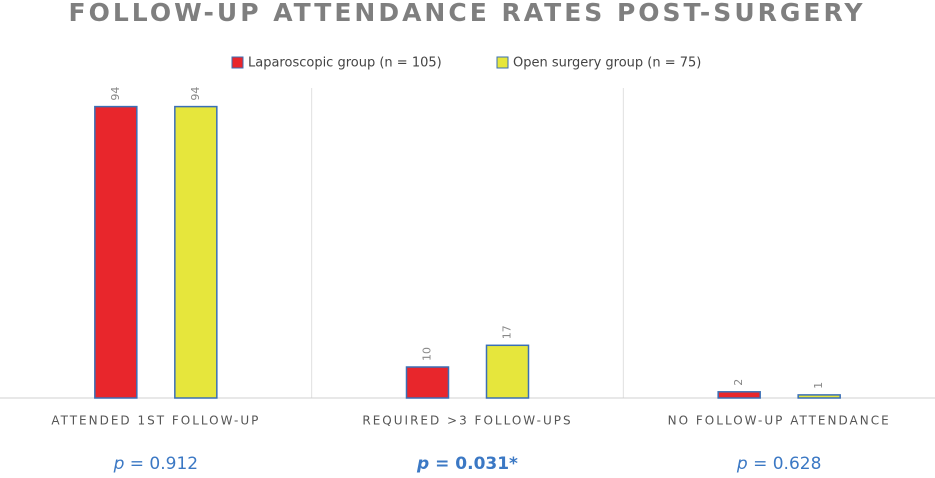  I want to click on value-label: 10, so click(427, 354).